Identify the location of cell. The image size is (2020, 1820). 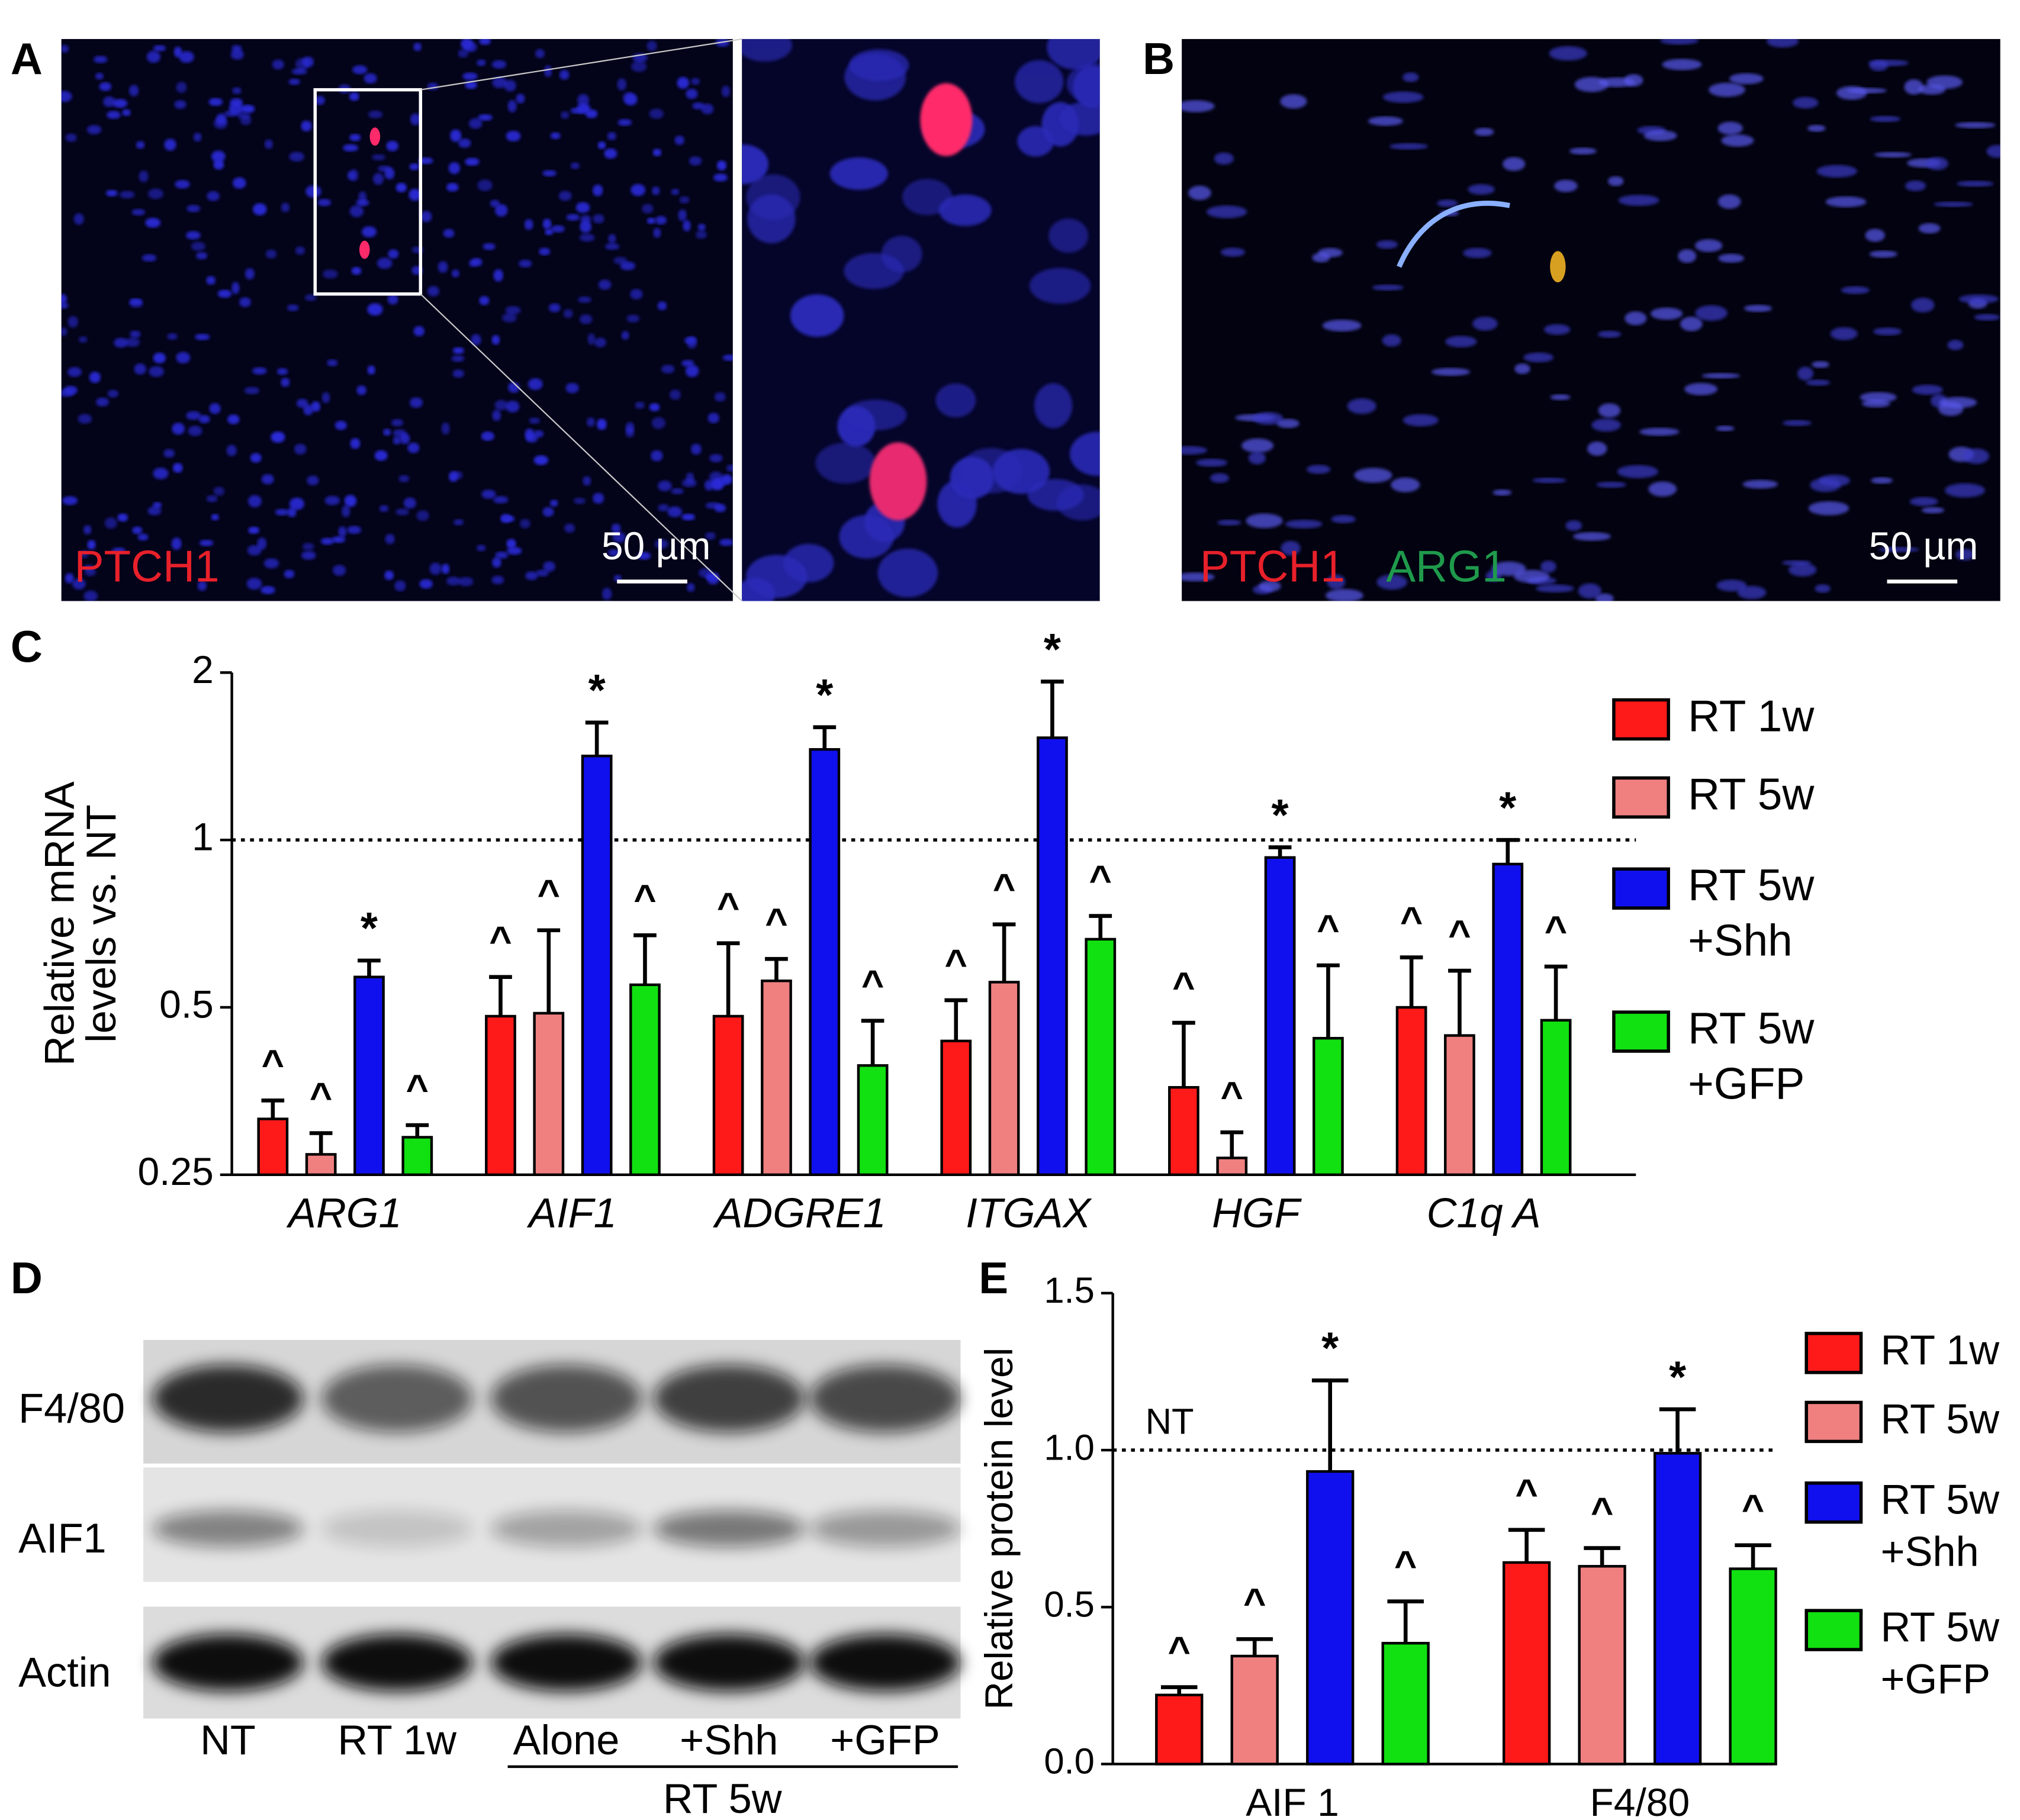
(898, 482).